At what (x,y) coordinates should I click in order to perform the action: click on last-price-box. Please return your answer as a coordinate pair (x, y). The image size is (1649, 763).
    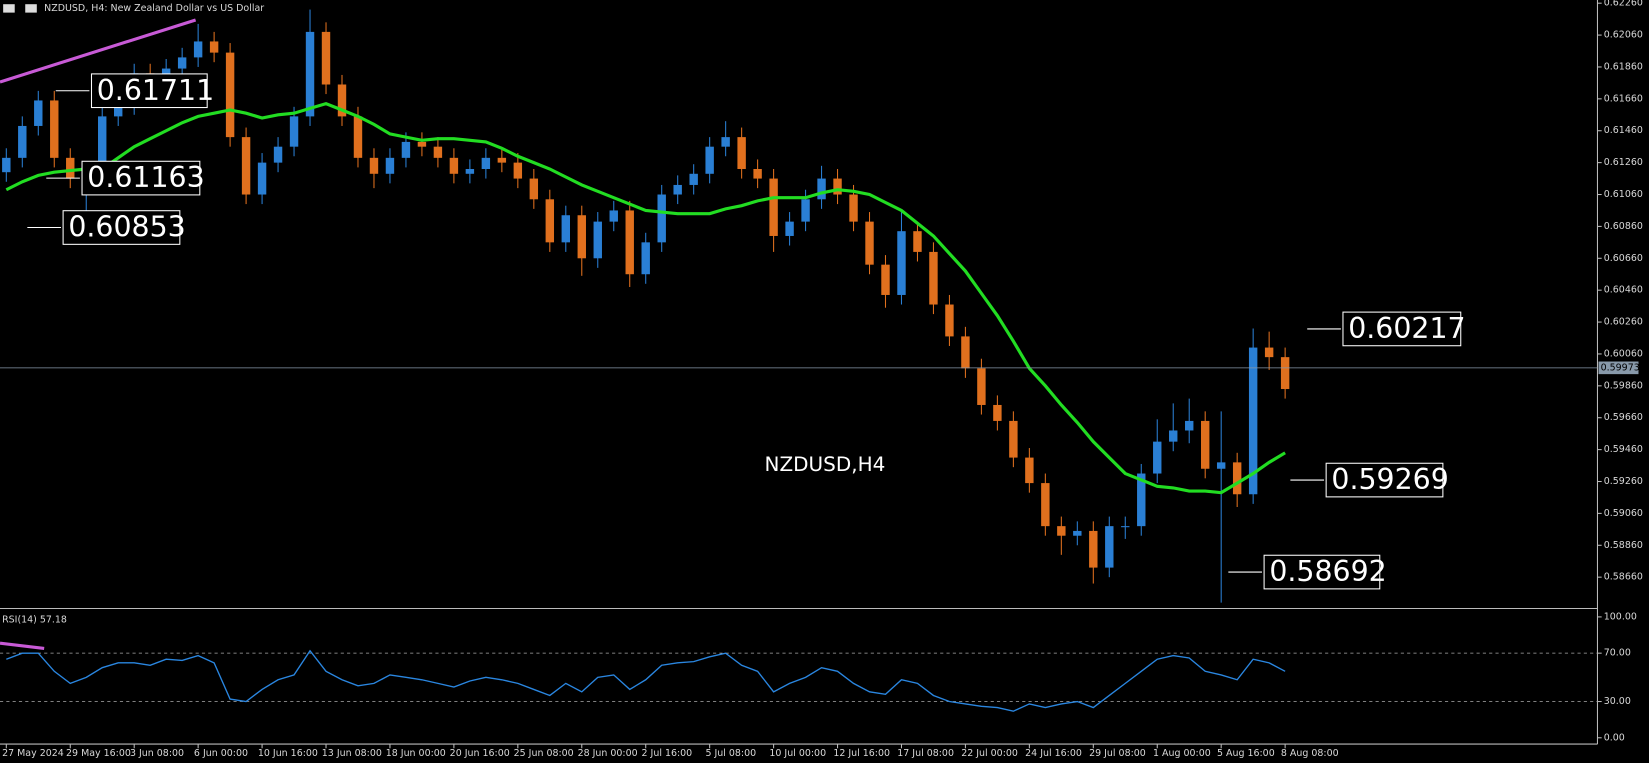
    Looking at the image, I should click on (1618, 368).